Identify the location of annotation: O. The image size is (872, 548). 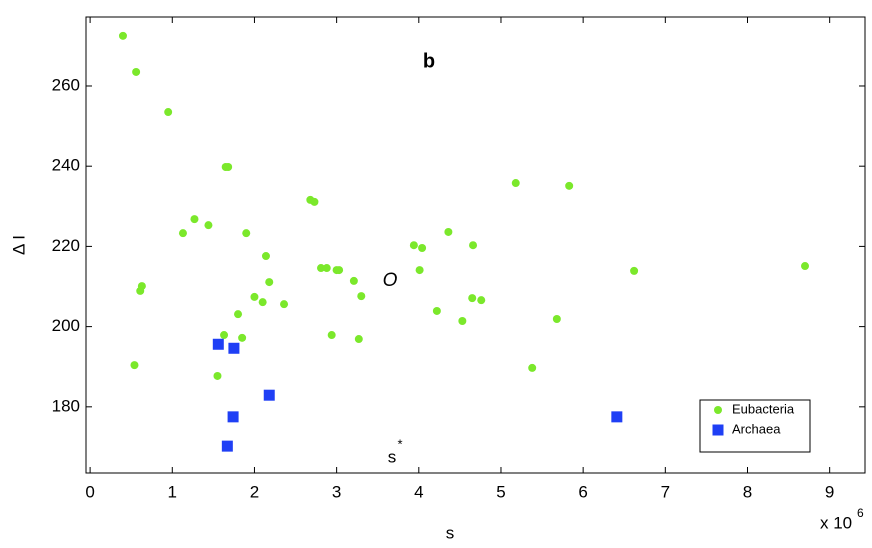
(390, 280).